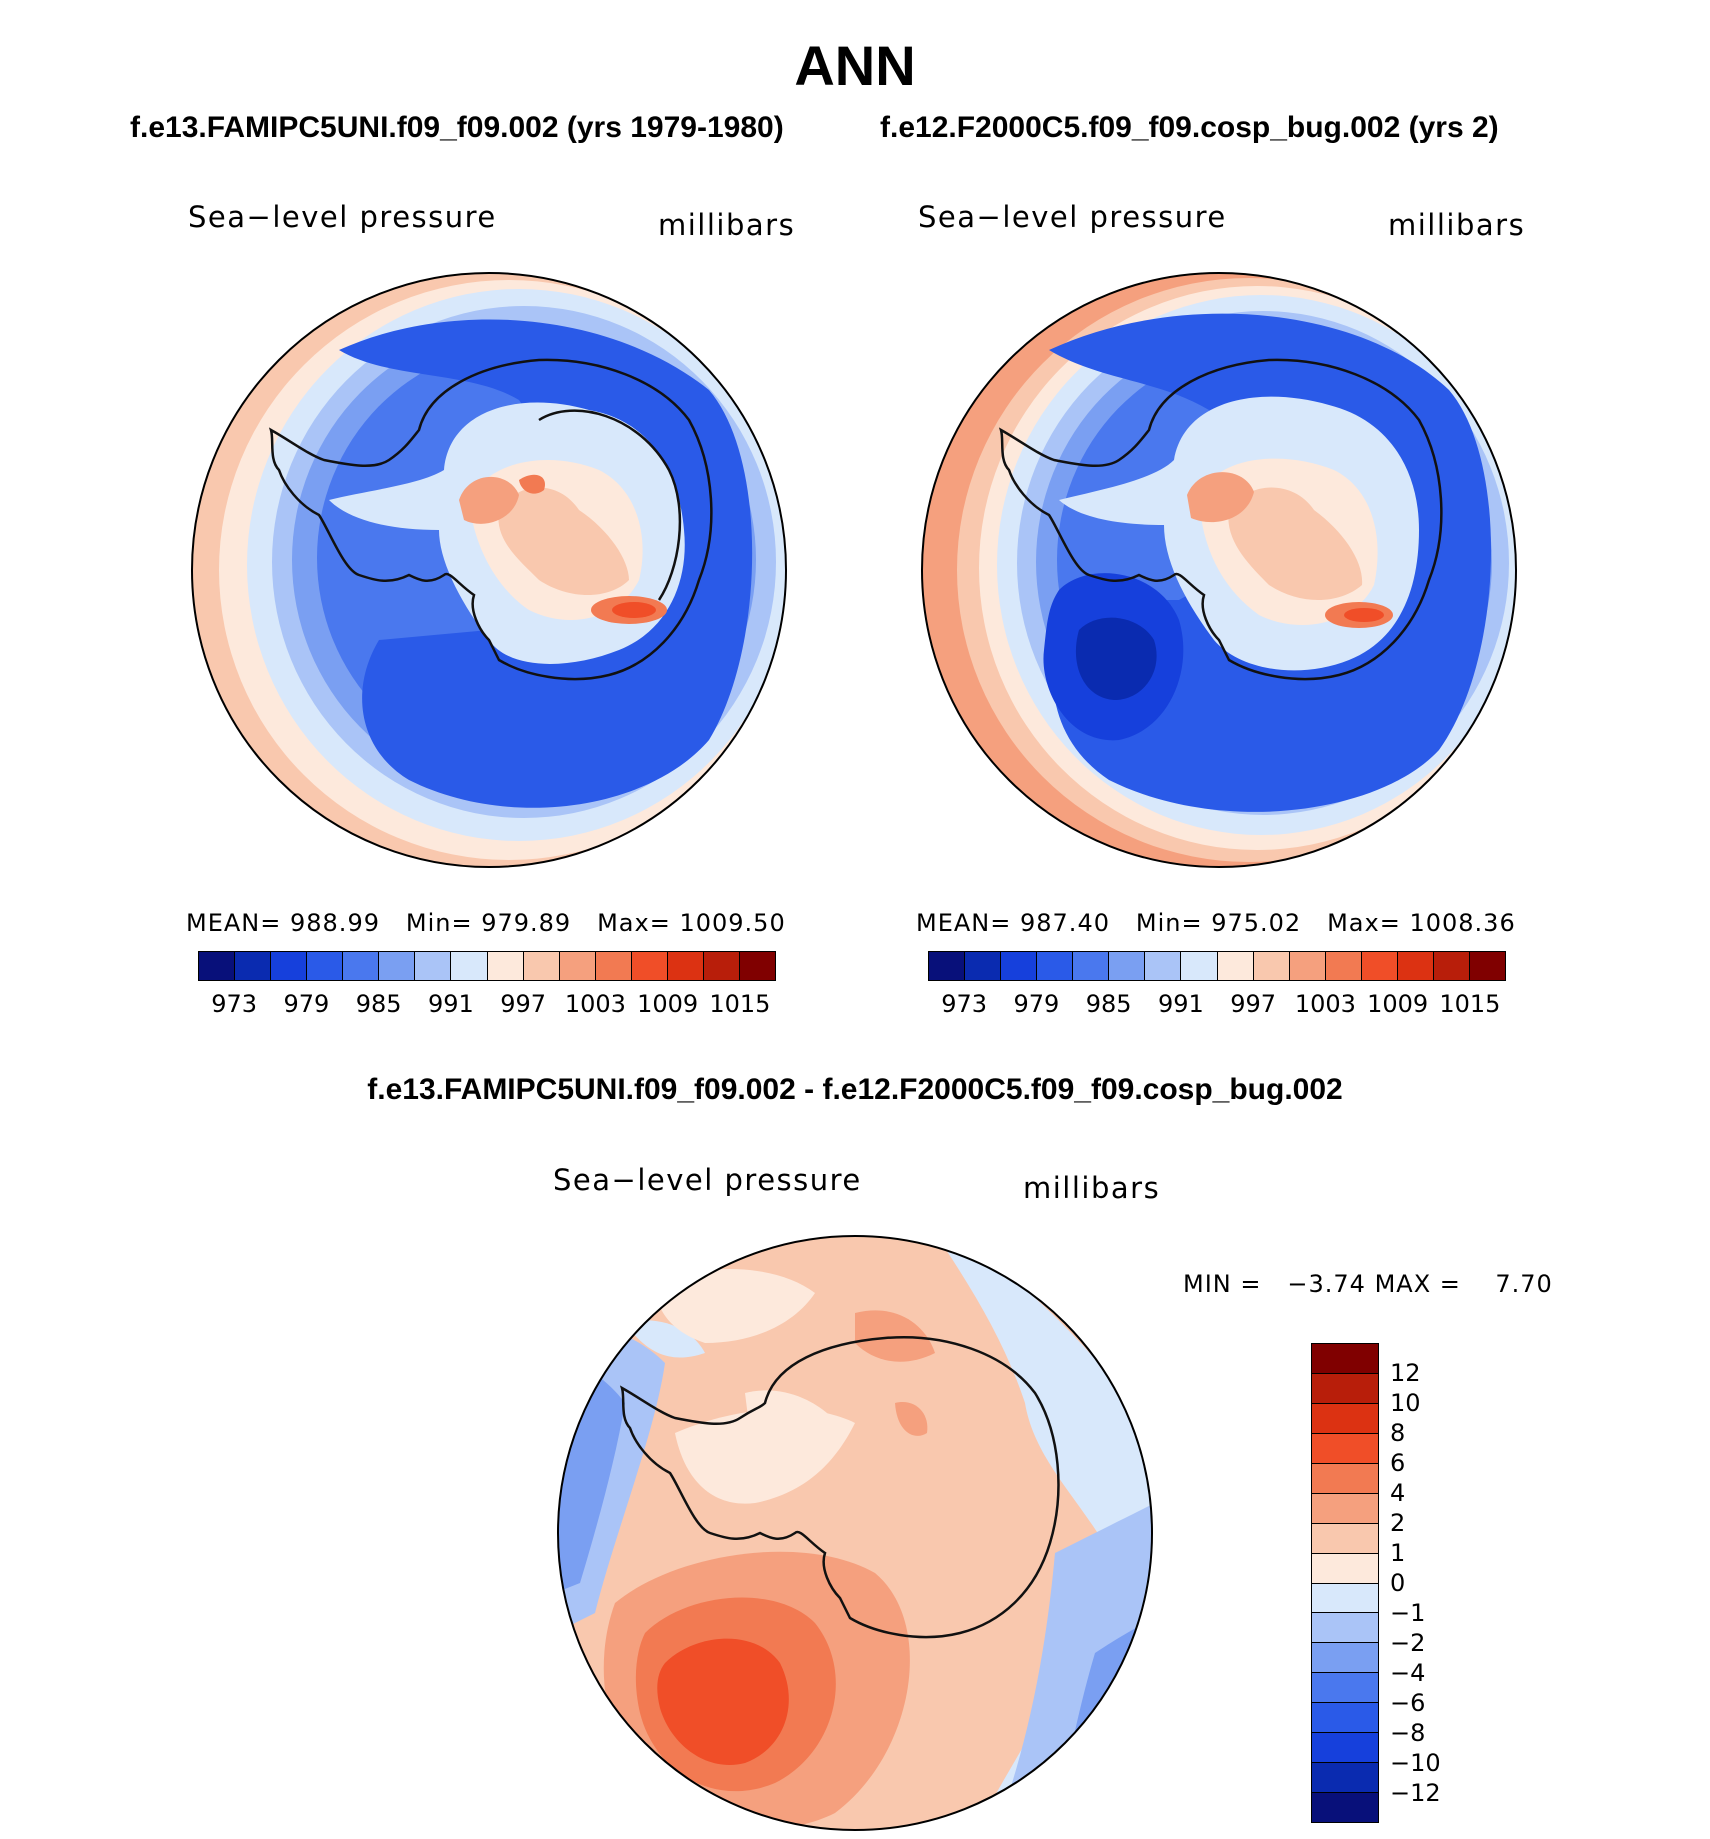 The height and width of the screenshot is (1839, 1710). Describe the element at coordinates (1108, 1004) in the screenshot. I see `colorbar-tick-label: 985` at that location.